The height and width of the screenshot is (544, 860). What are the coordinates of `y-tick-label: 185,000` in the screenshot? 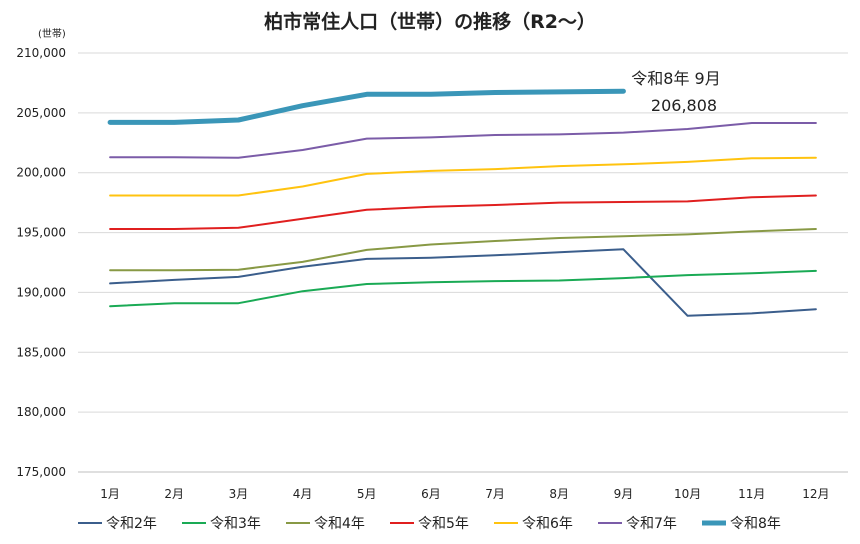 It's located at (41, 352).